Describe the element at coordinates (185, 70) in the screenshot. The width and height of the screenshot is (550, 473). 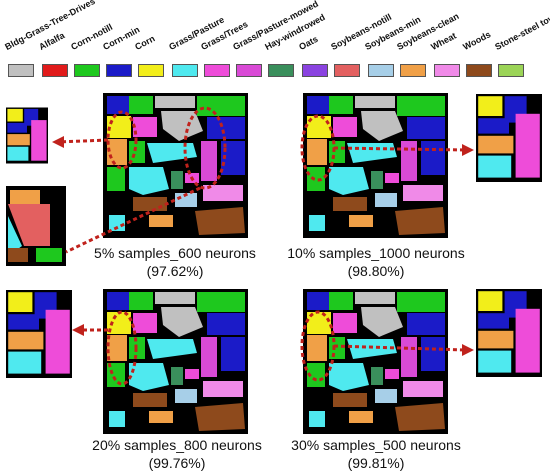
I see `legend-swatch-grass-pasture` at that location.